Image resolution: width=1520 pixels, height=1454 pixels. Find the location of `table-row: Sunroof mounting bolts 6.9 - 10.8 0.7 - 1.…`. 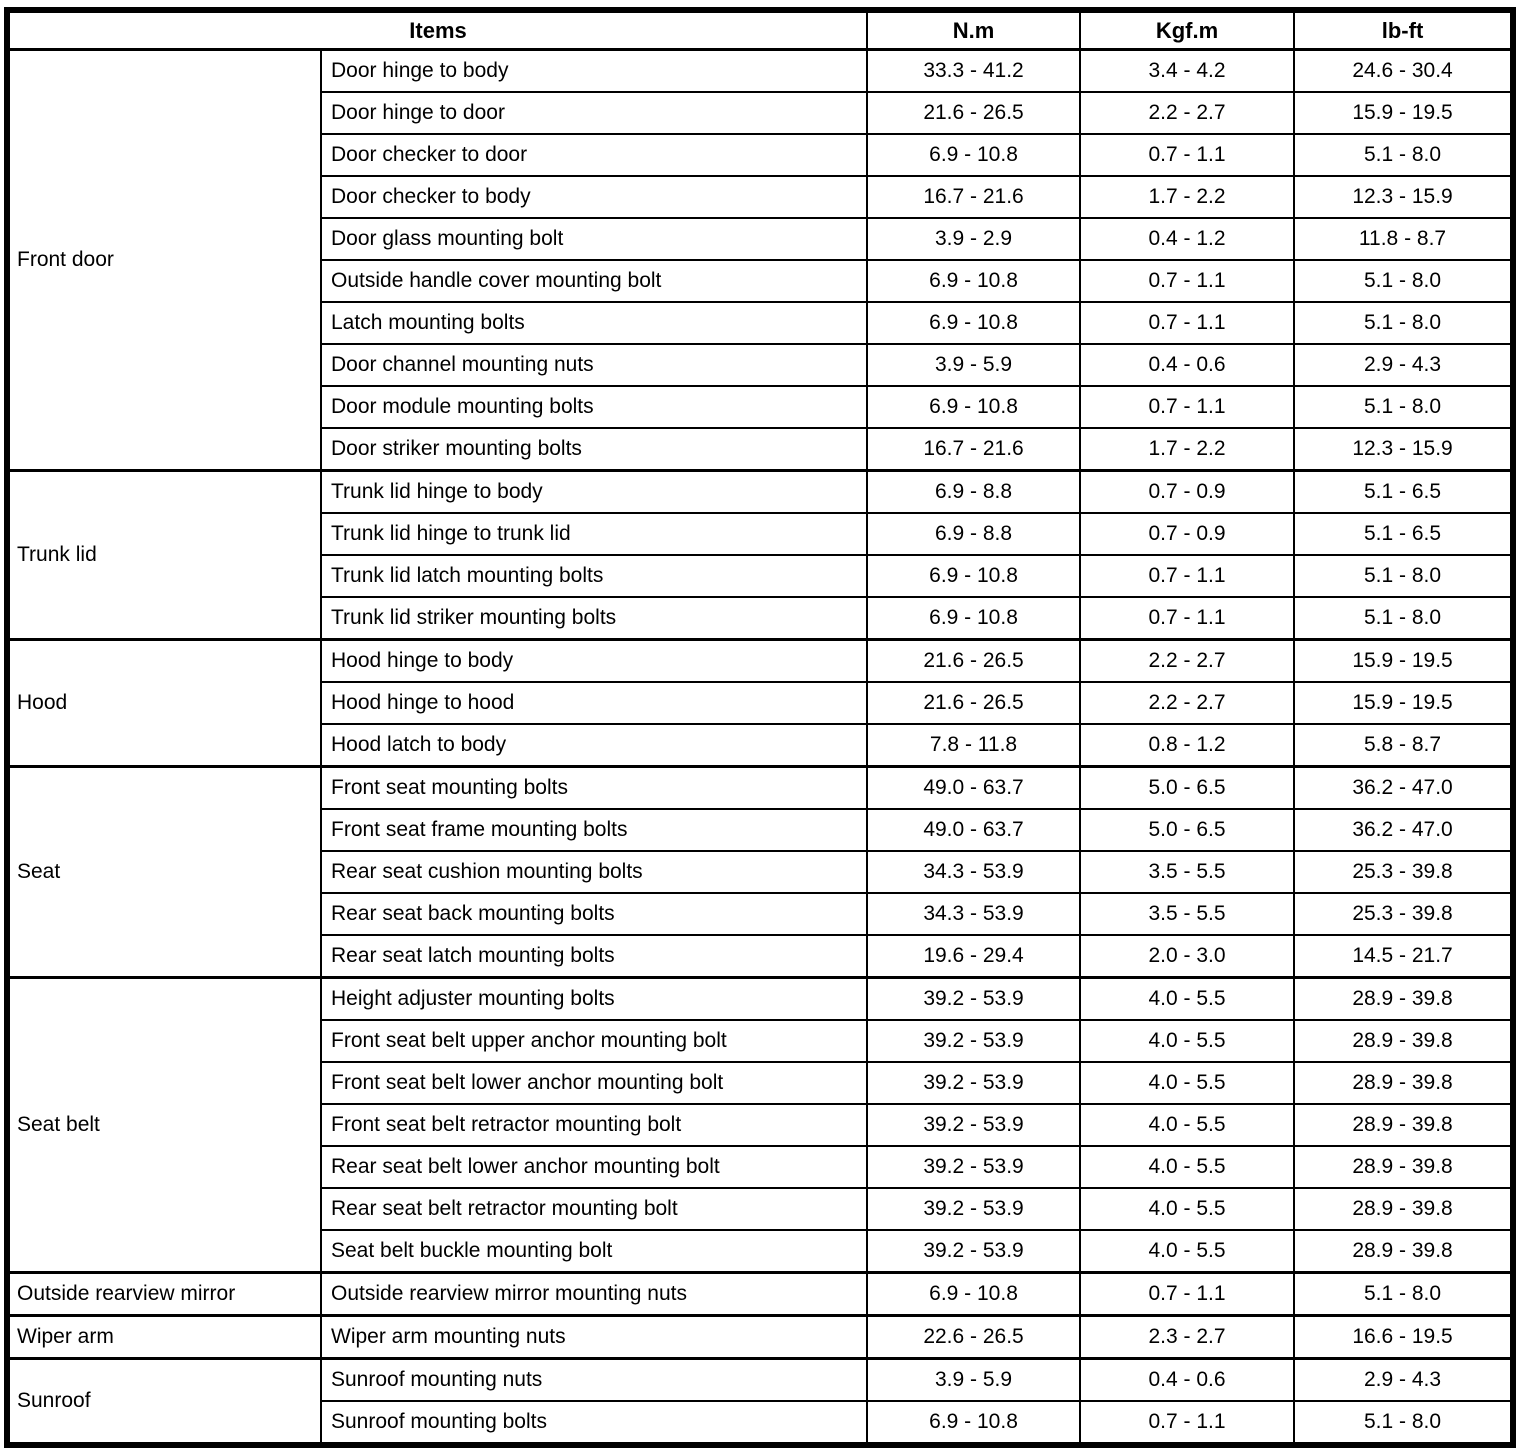

table-row: Sunroof mounting bolts 6.9 - 10.8 0.7 - 1.… is located at coordinates (761, 1423).